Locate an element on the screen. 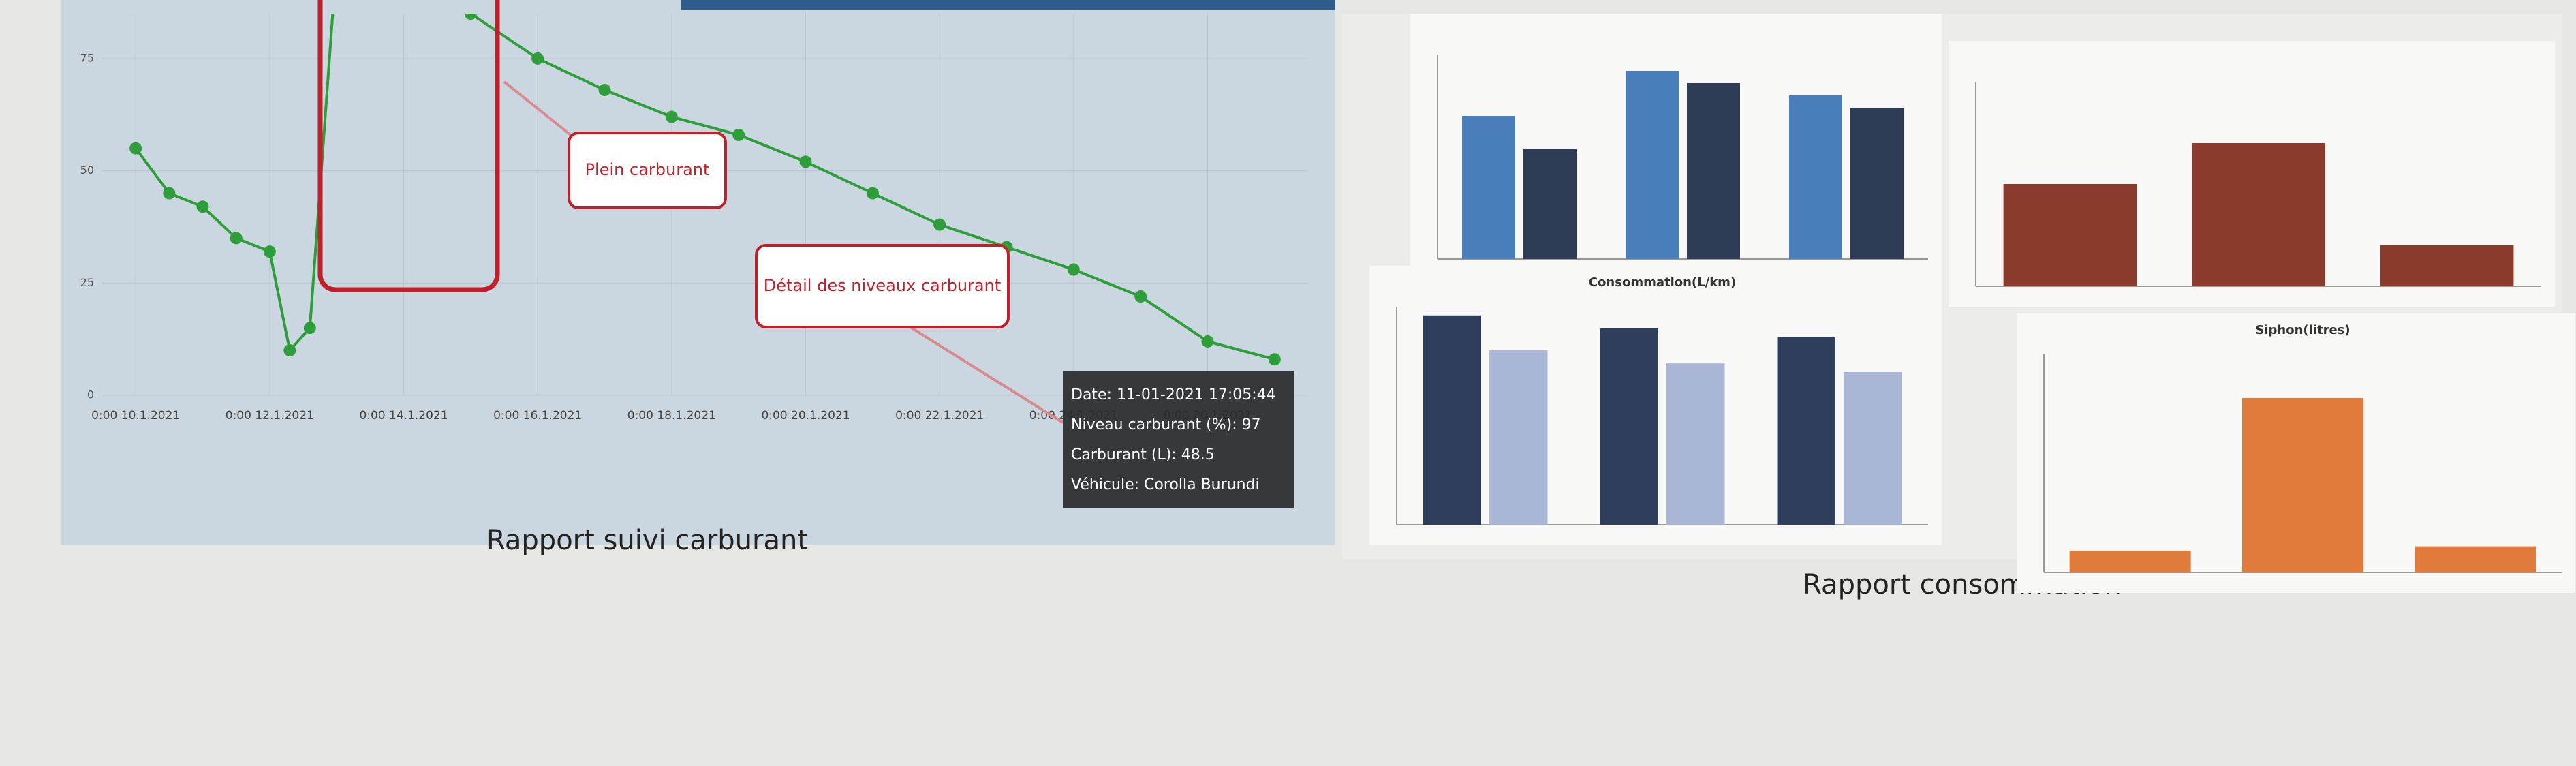  highlight-box is located at coordinates (408, 146).